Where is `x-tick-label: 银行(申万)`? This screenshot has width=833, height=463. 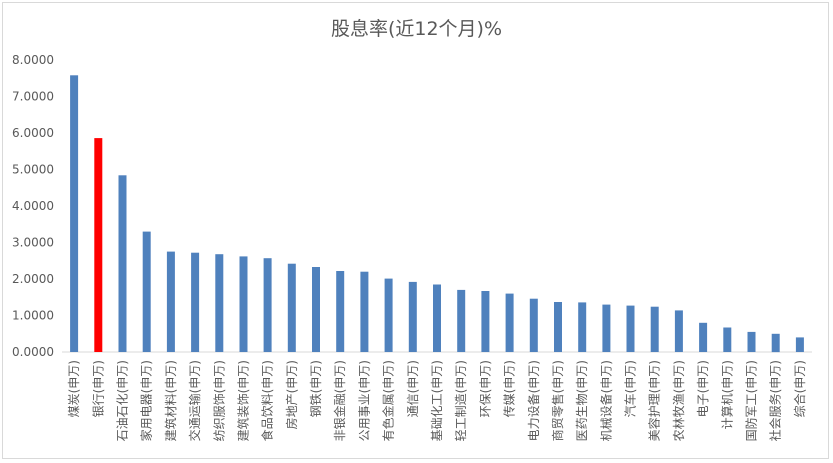
x-tick-label: 银行(申万) is located at coordinates (98, 388).